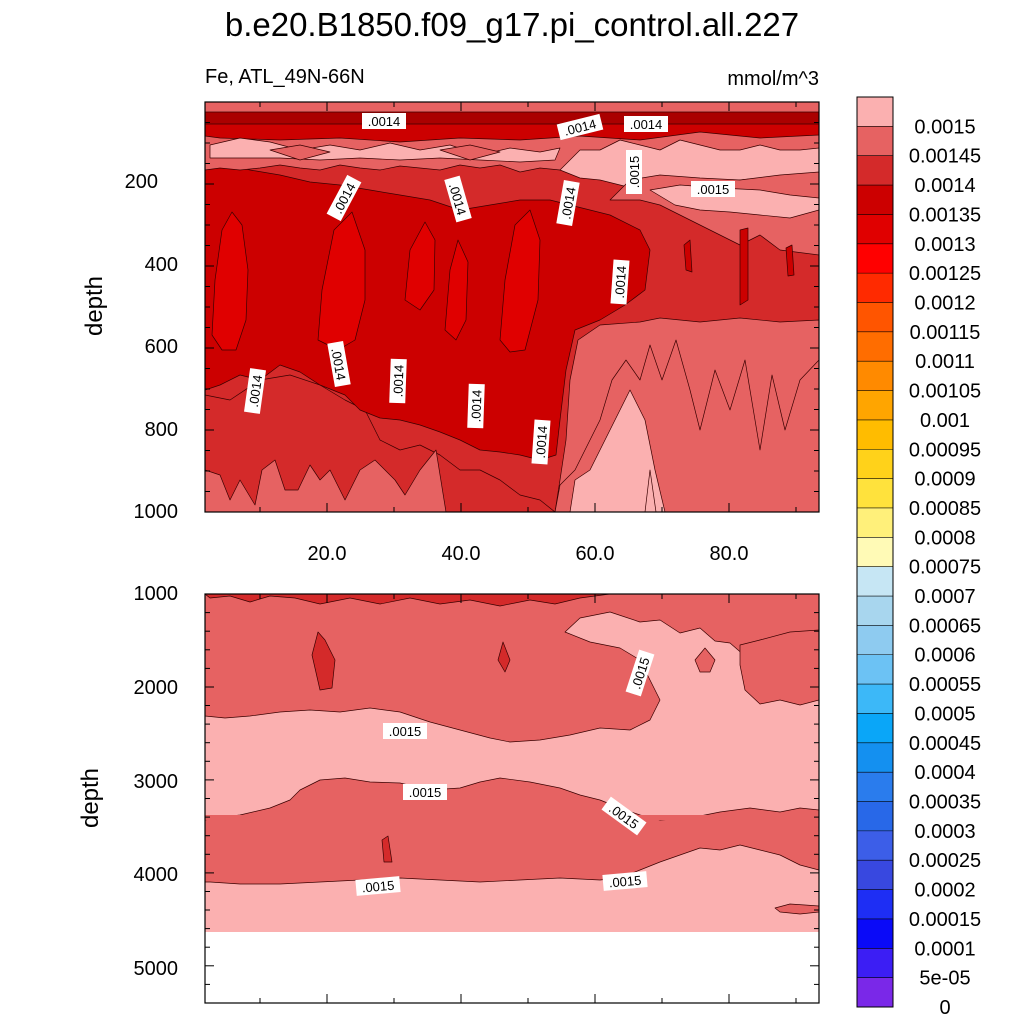 This screenshot has width=1024, height=1029. I want to click on colorbar-frame, so click(875, 552).